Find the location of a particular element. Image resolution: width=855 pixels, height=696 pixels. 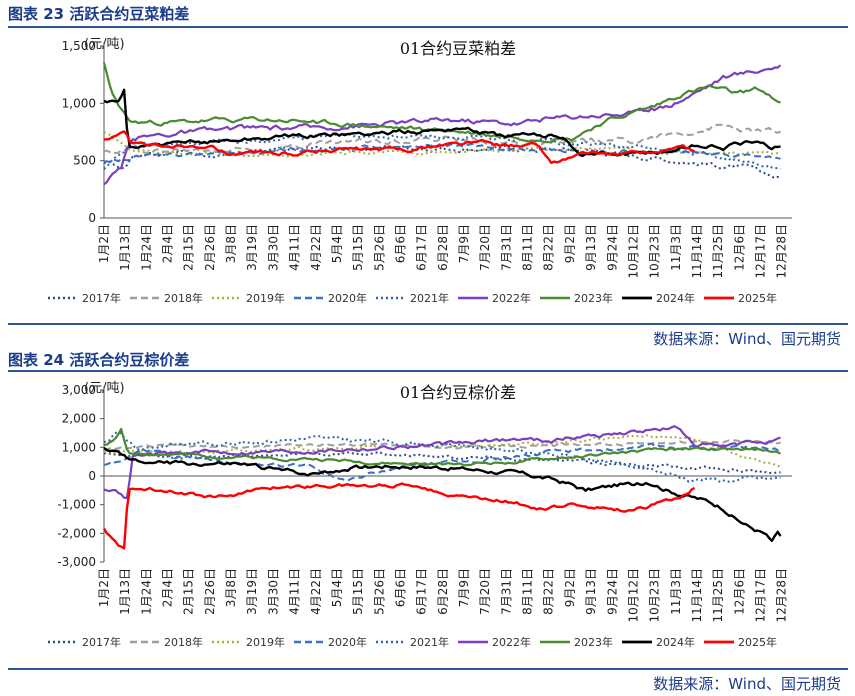

chart-title: 01合约豆棕价差 is located at coordinates (458, 392).